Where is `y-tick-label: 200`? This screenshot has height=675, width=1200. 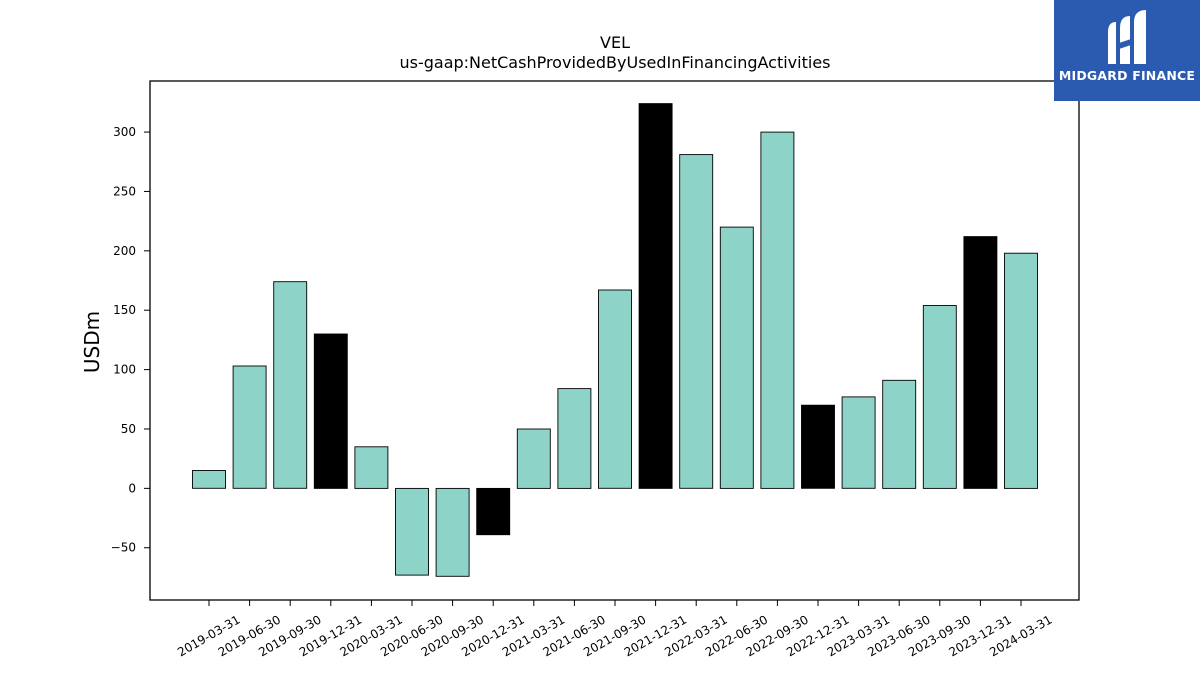
y-tick-label: 200 is located at coordinates (124, 251).